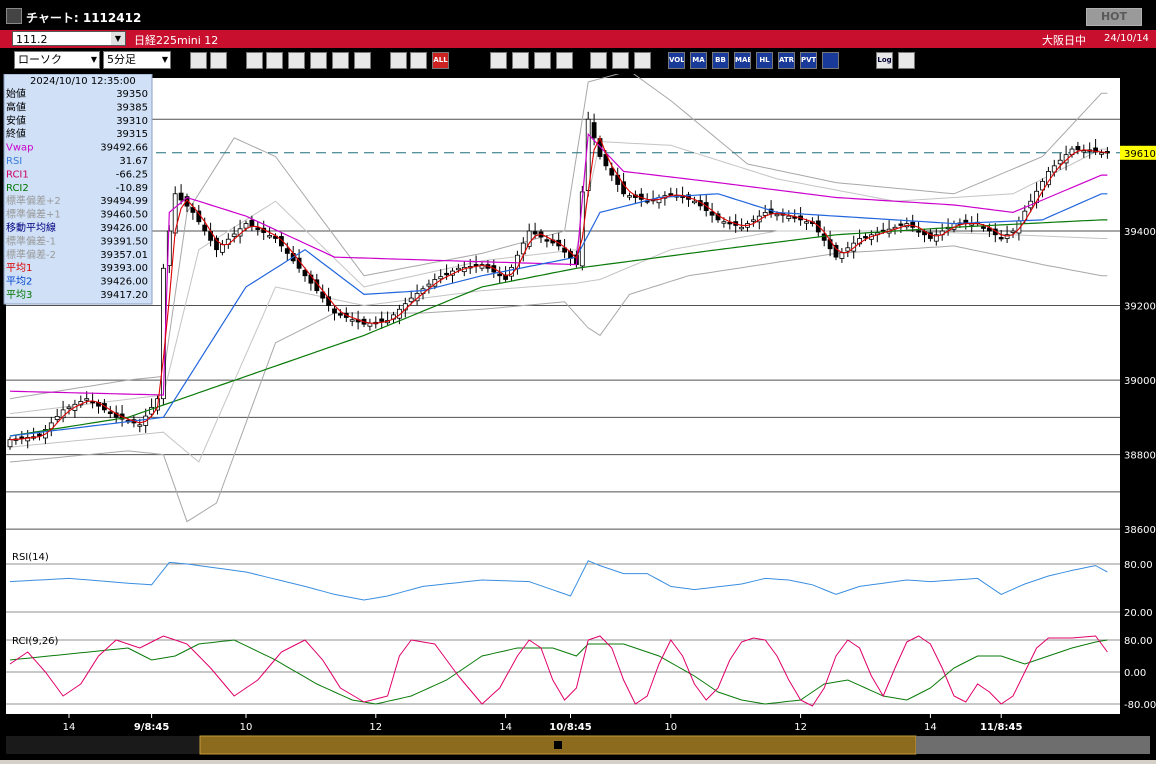 The height and width of the screenshot is (764, 1156). Describe the element at coordinates (1001, 727) in the screenshot. I see `x-tick-label: 11/8:45` at that location.